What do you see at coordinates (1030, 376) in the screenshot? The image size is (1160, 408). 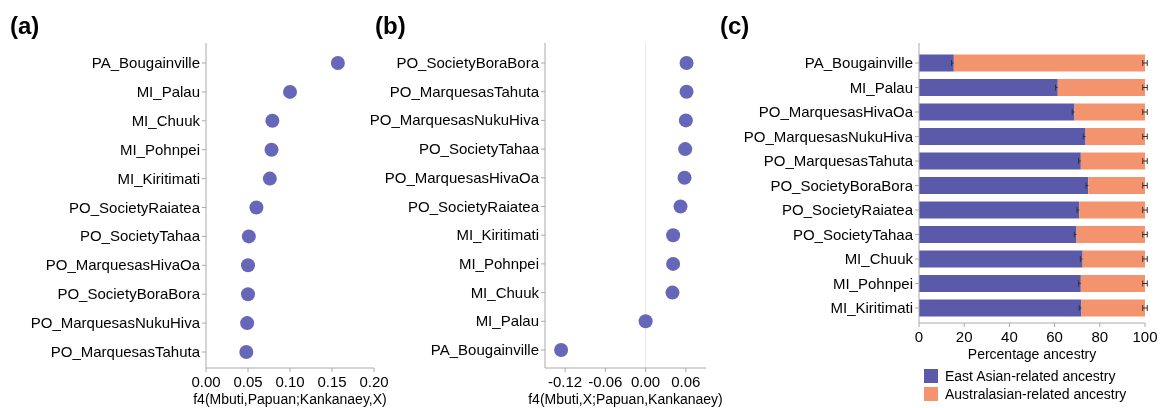 I see `legend-label: East Asian-related ancestry` at bounding box center [1030, 376].